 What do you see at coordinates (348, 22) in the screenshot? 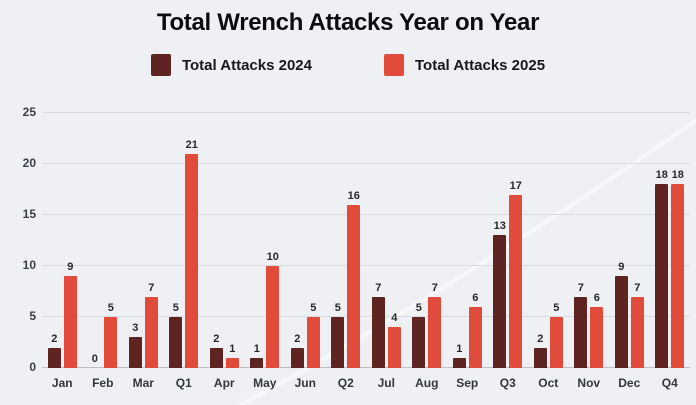
I see `chart-title: Total Wrench Attacks Year on Year` at bounding box center [348, 22].